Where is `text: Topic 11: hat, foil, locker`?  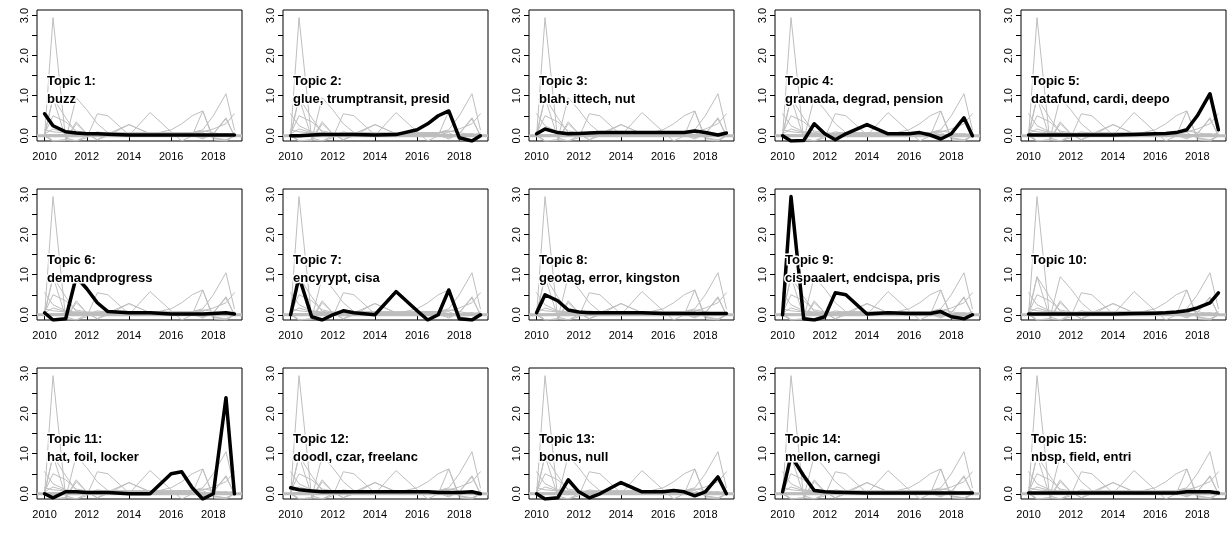 text: Topic 11: hat, foil, locker is located at coordinates (93, 447).